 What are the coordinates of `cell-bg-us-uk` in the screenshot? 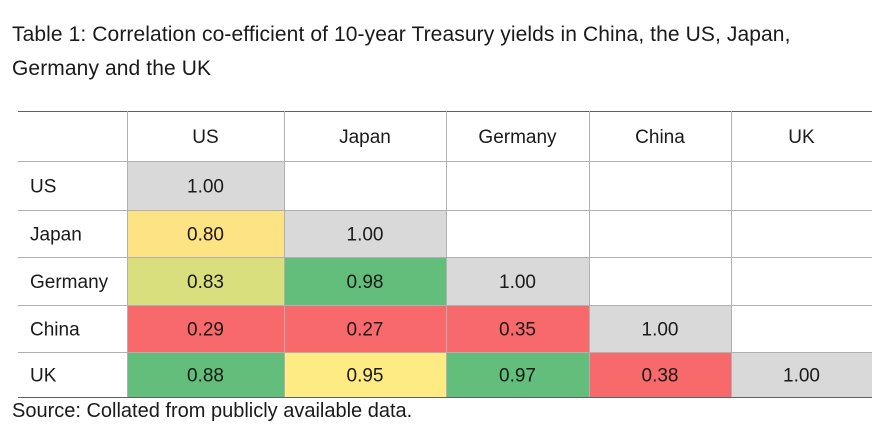 It's located at (801, 185).